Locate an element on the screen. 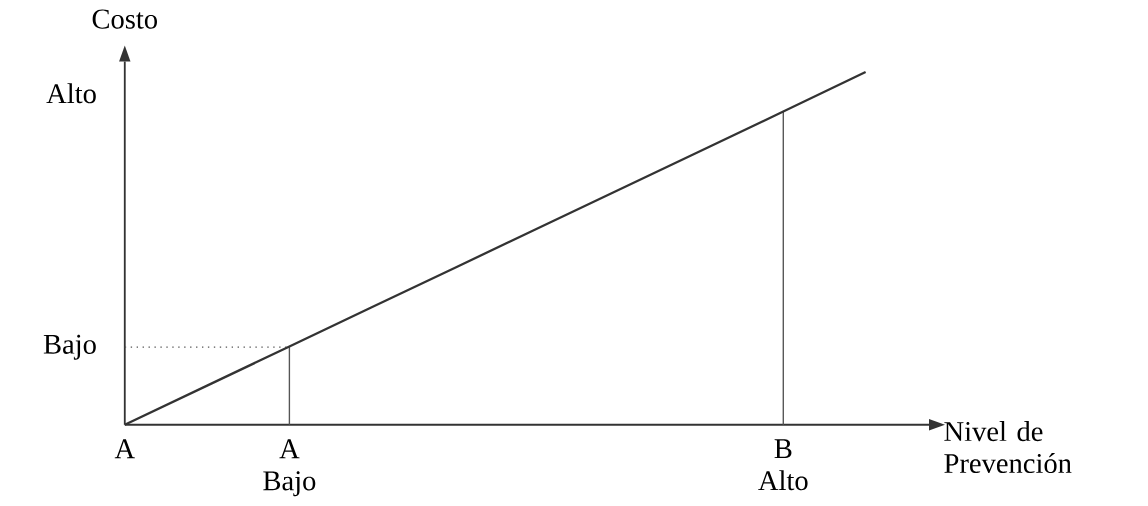  x-tick-label: B Alto is located at coordinates (783, 465).